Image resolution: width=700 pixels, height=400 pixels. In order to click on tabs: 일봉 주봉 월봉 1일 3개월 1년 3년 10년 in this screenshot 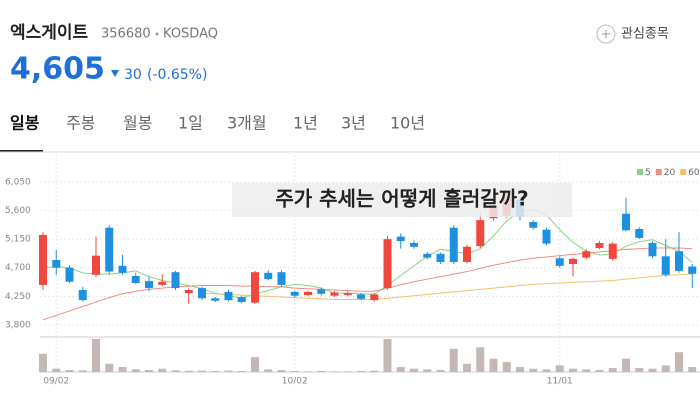, I will do `click(212, 133)`.